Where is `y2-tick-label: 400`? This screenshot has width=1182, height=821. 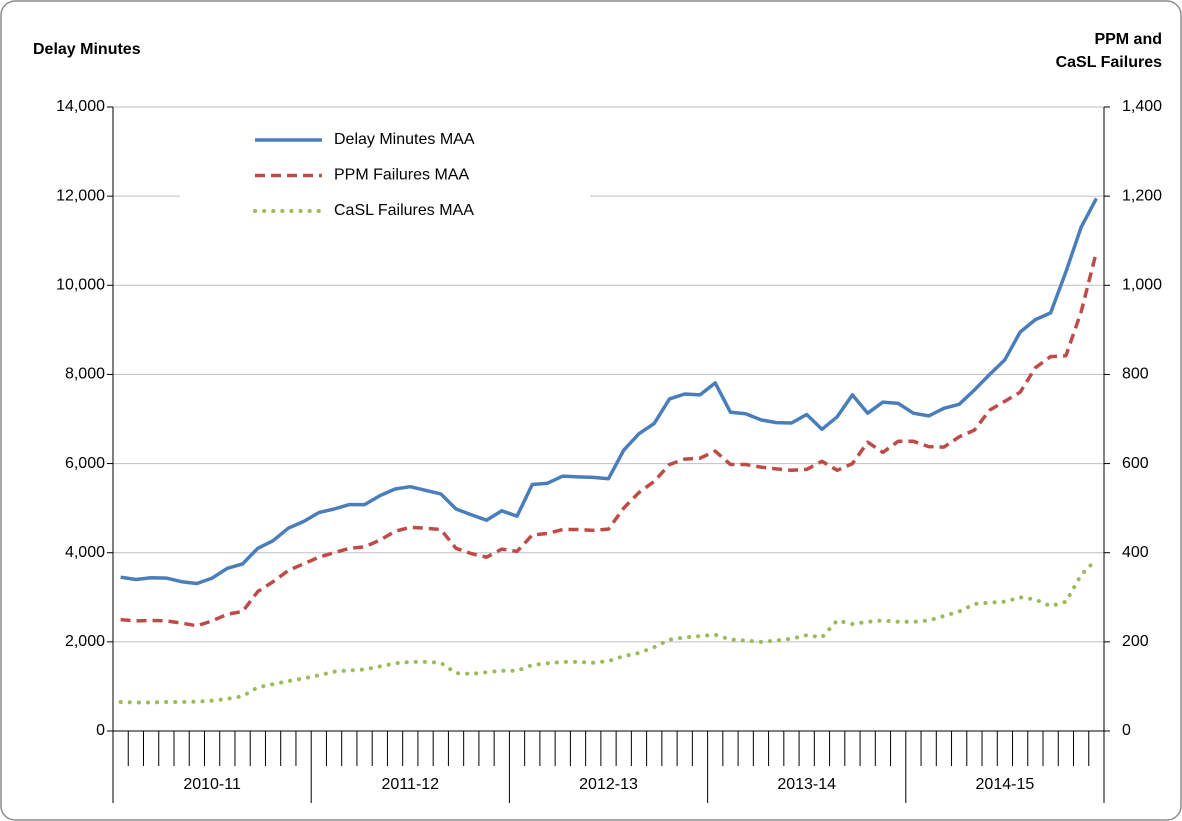 y2-tick-label: 400 is located at coordinates (1135, 552).